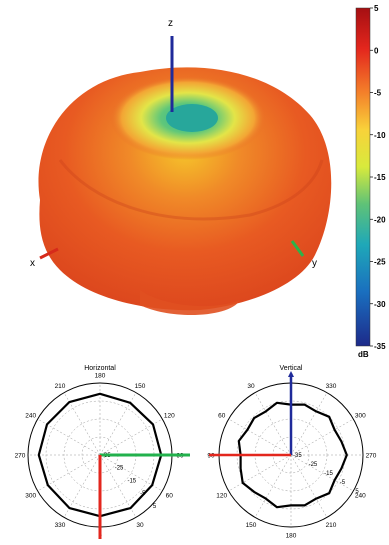 This screenshot has width=389, height=545. Describe the element at coordinates (297, 248) in the screenshot. I see `y-axis-line` at that location.